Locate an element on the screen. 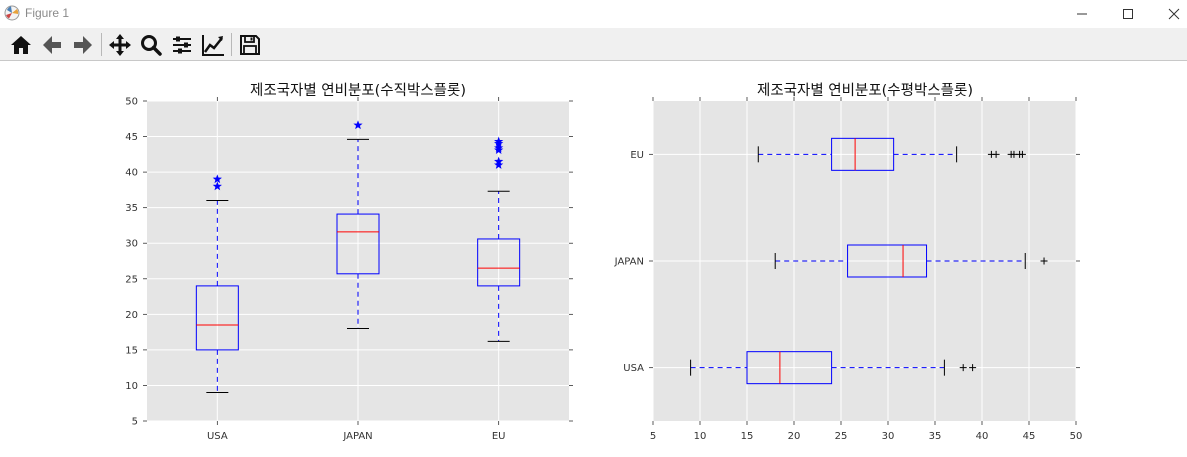 This screenshot has width=1187, height=457. y-tick-labels: USA JAPAN EU is located at coordinates (629, 262).